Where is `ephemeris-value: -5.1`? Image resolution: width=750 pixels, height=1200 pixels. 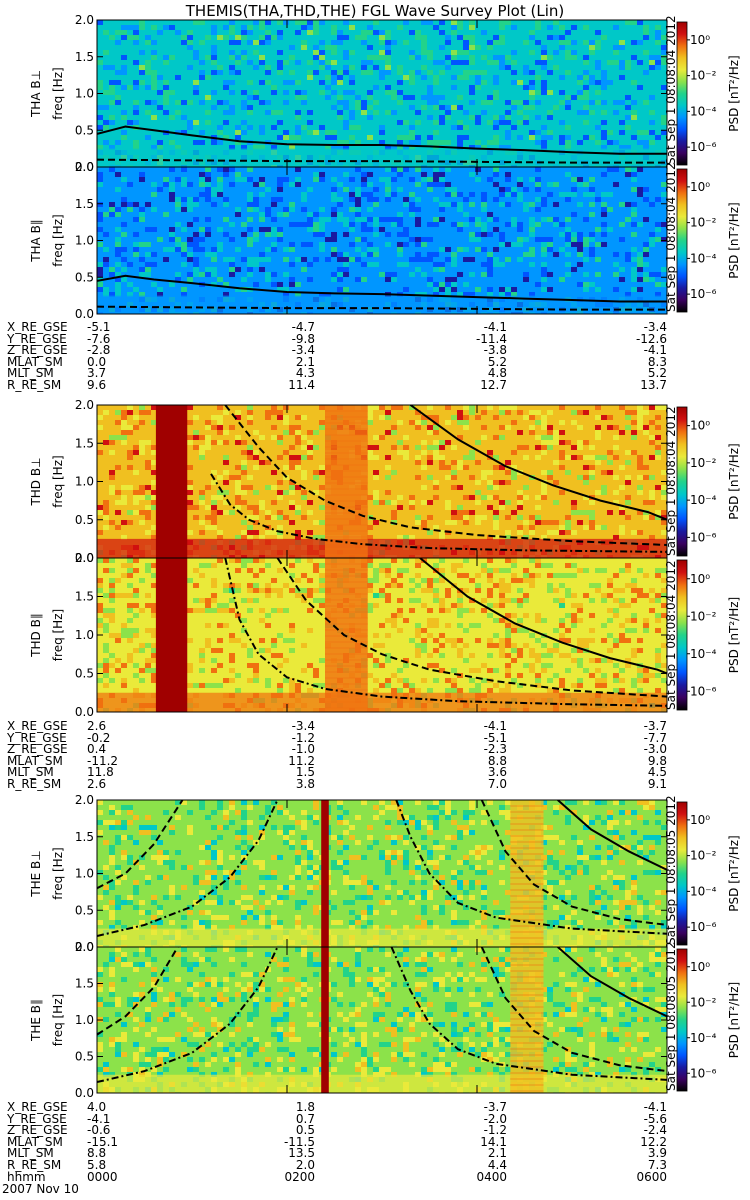
ephemeris-value: -5.1 is located at coordinates (99, 327).